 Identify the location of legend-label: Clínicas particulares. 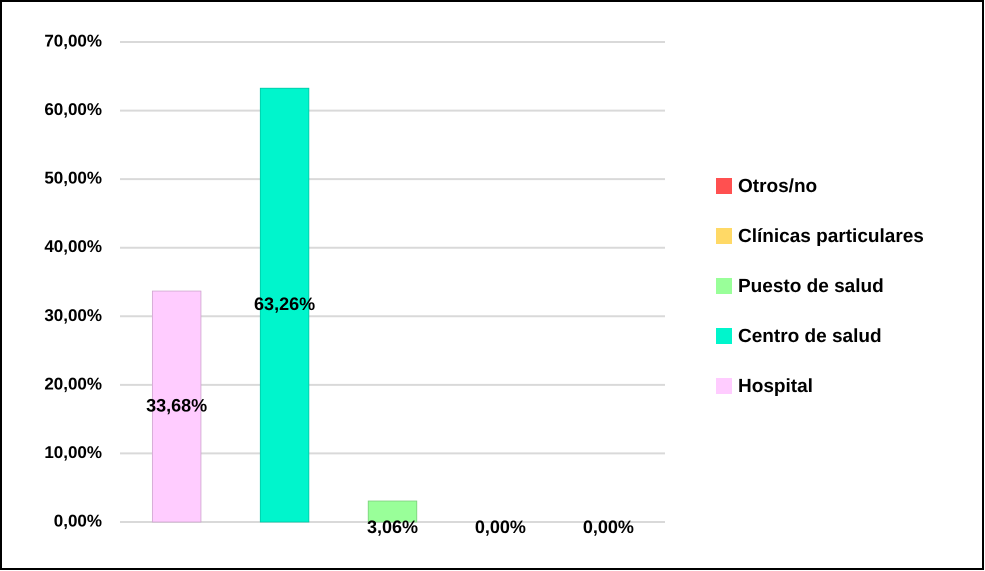
(831, 237).